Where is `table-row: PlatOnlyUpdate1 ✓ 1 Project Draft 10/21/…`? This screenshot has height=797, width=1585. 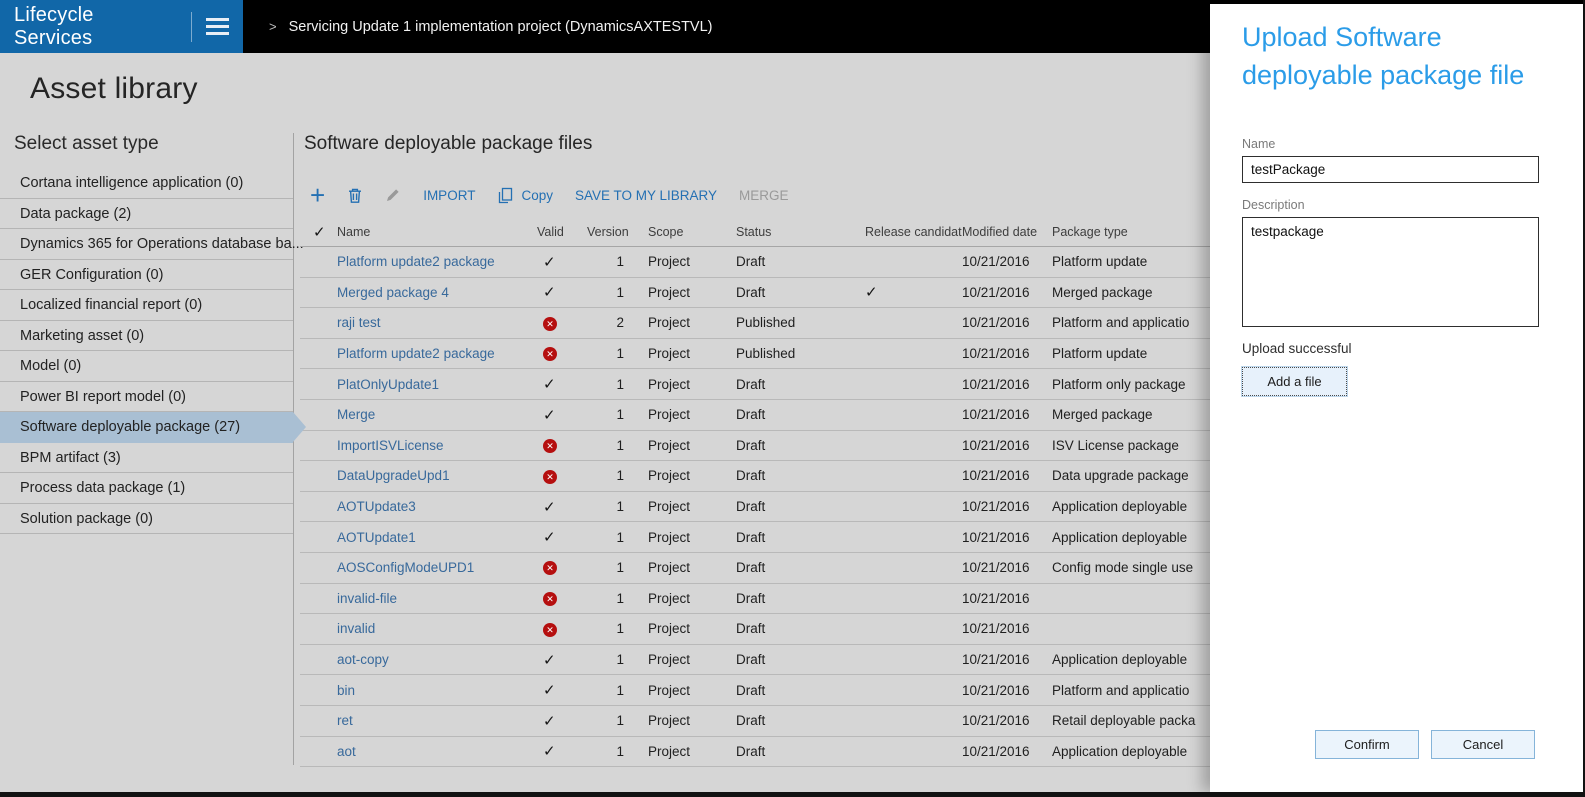 table-row: PlatOnlyUpdate1 ✓ 1 Project Draft 10/21/… is located at coordinates (942, 384).